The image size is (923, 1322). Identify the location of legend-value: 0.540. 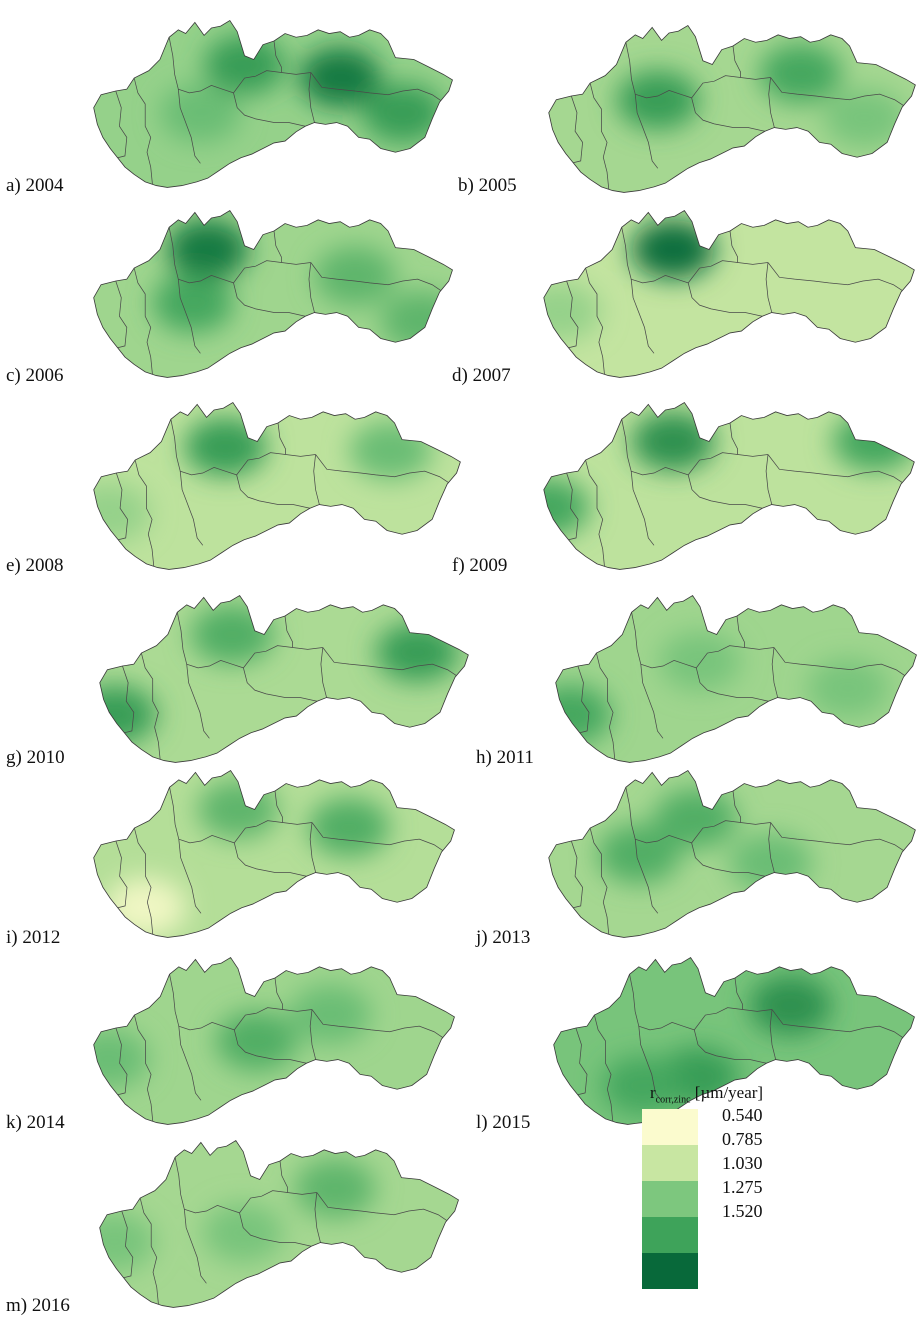
(742, 1115).